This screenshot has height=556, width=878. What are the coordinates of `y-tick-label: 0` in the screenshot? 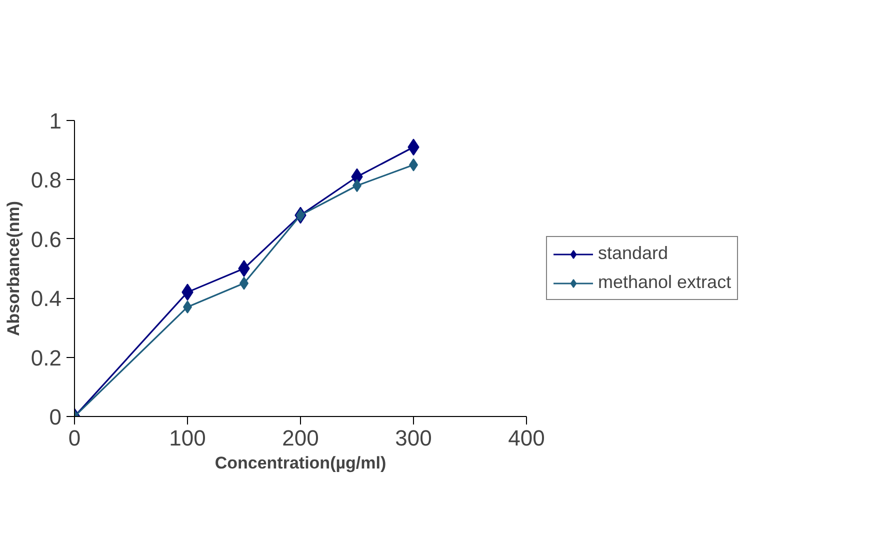 It's located at (55, 417).